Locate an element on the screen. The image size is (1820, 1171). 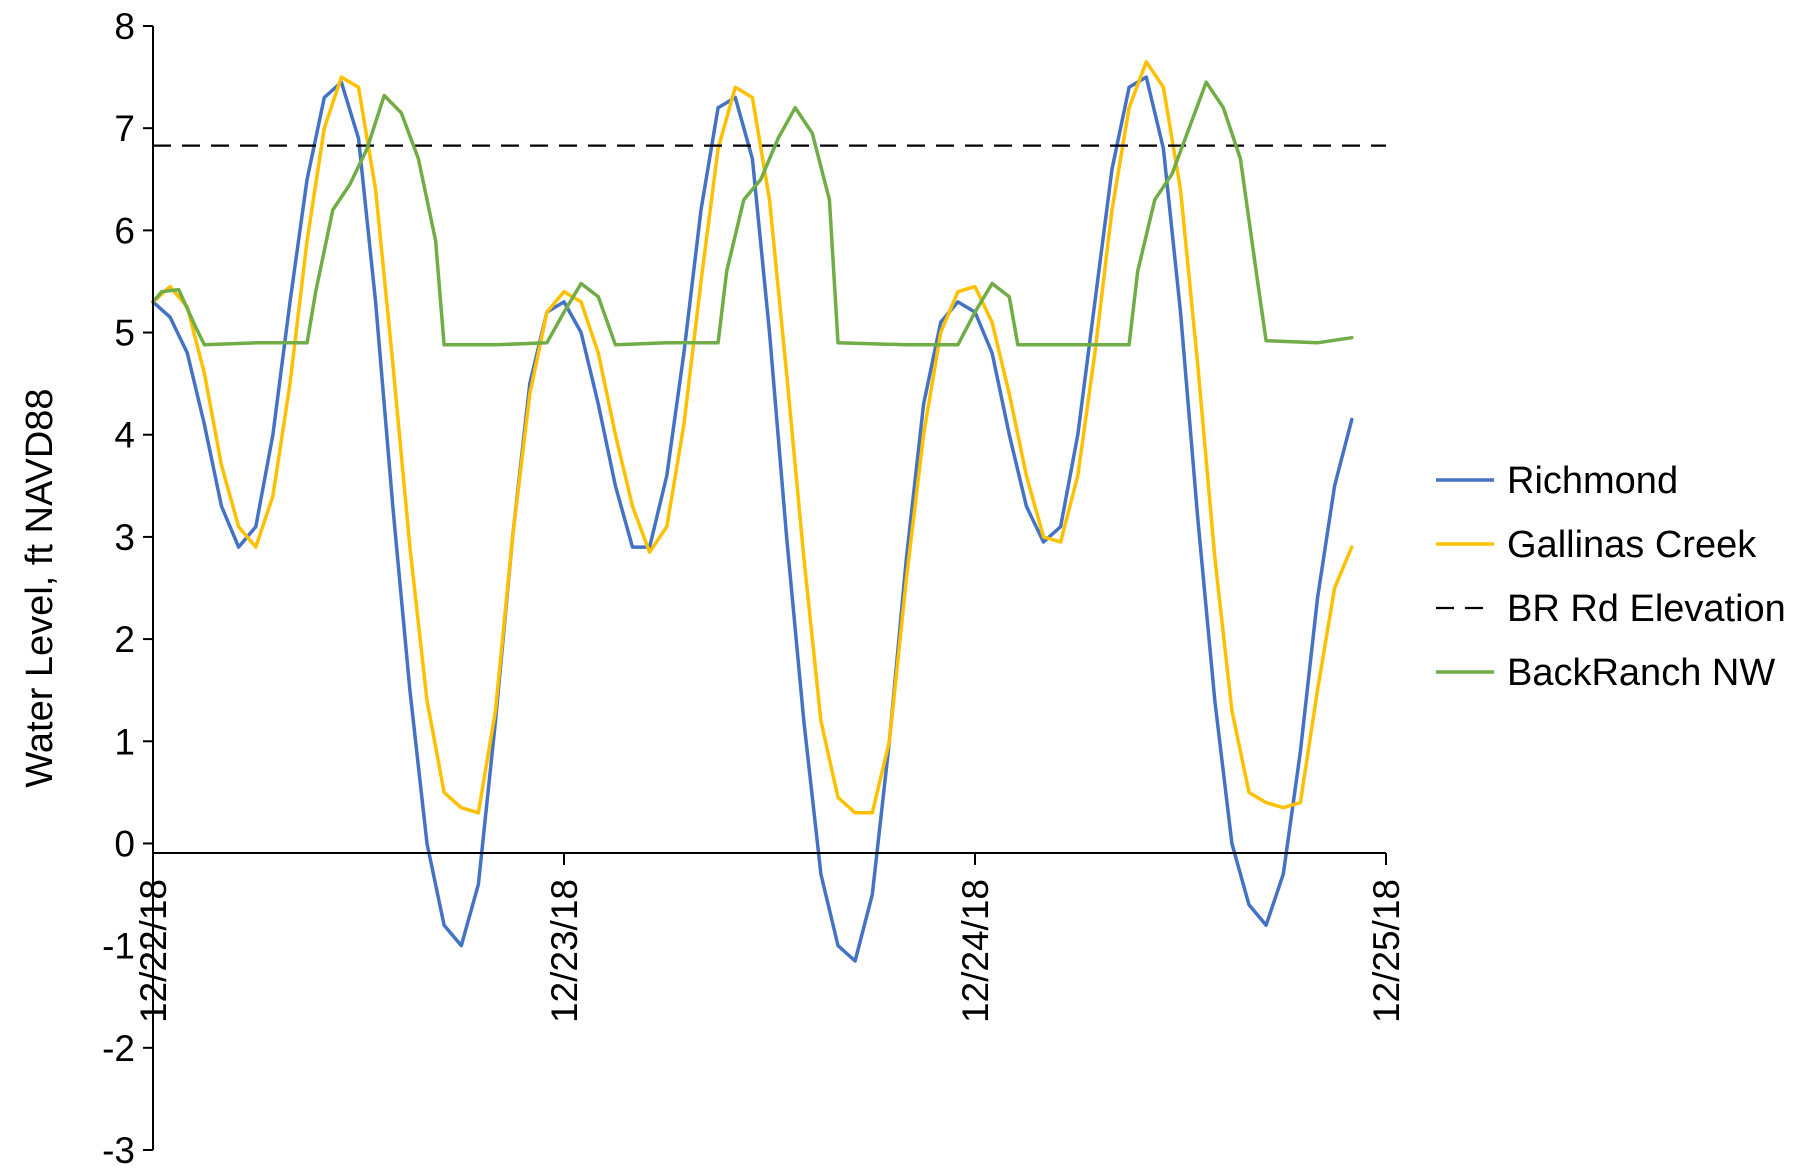
legend-label: BackRanch NW is located at coordinates (1641, 673).